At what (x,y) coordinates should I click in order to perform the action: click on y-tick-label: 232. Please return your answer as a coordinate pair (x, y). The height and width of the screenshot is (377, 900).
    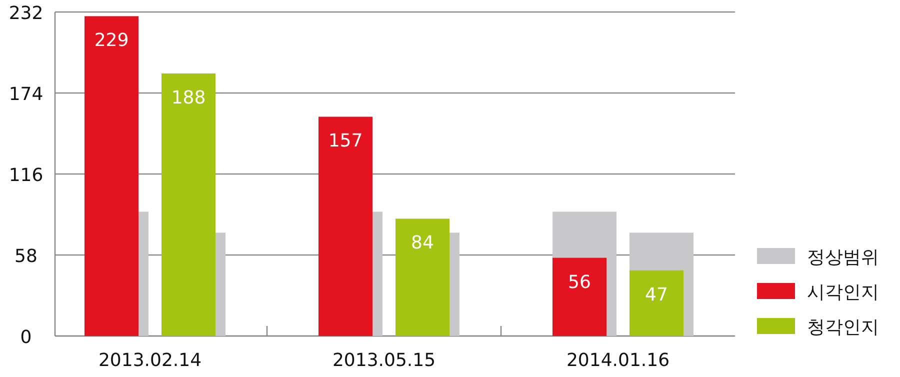
    Looking at the image, I should click on (26, 13).